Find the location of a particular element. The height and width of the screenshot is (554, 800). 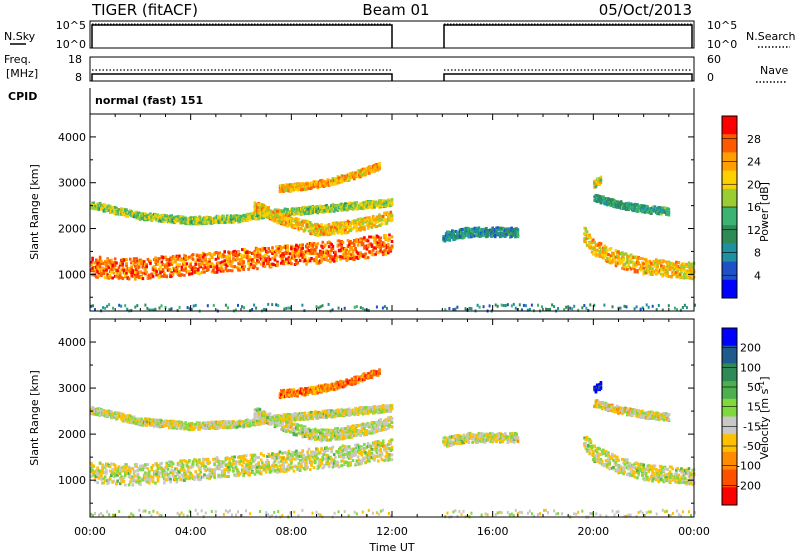

date-label: 05/Oct/2013 is located at coordinates (645, 10).